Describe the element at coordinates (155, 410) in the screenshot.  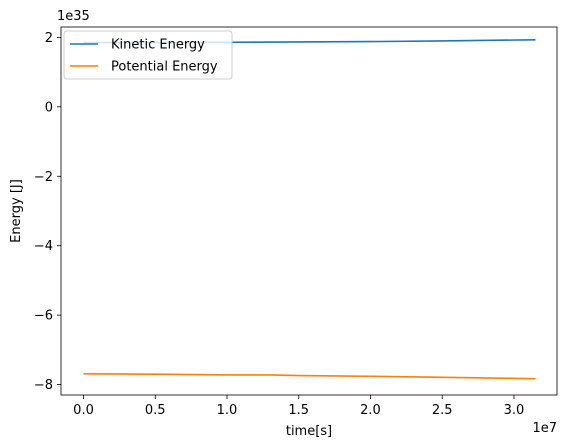
I see `x-tick-label: 0.5` at that location.